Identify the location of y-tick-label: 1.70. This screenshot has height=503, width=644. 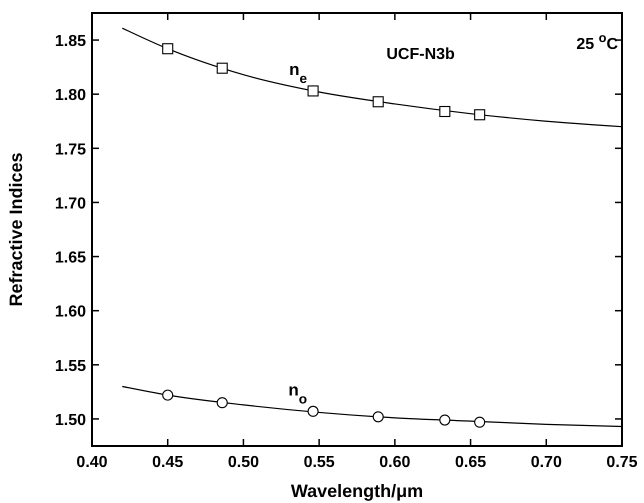
(70, 203).